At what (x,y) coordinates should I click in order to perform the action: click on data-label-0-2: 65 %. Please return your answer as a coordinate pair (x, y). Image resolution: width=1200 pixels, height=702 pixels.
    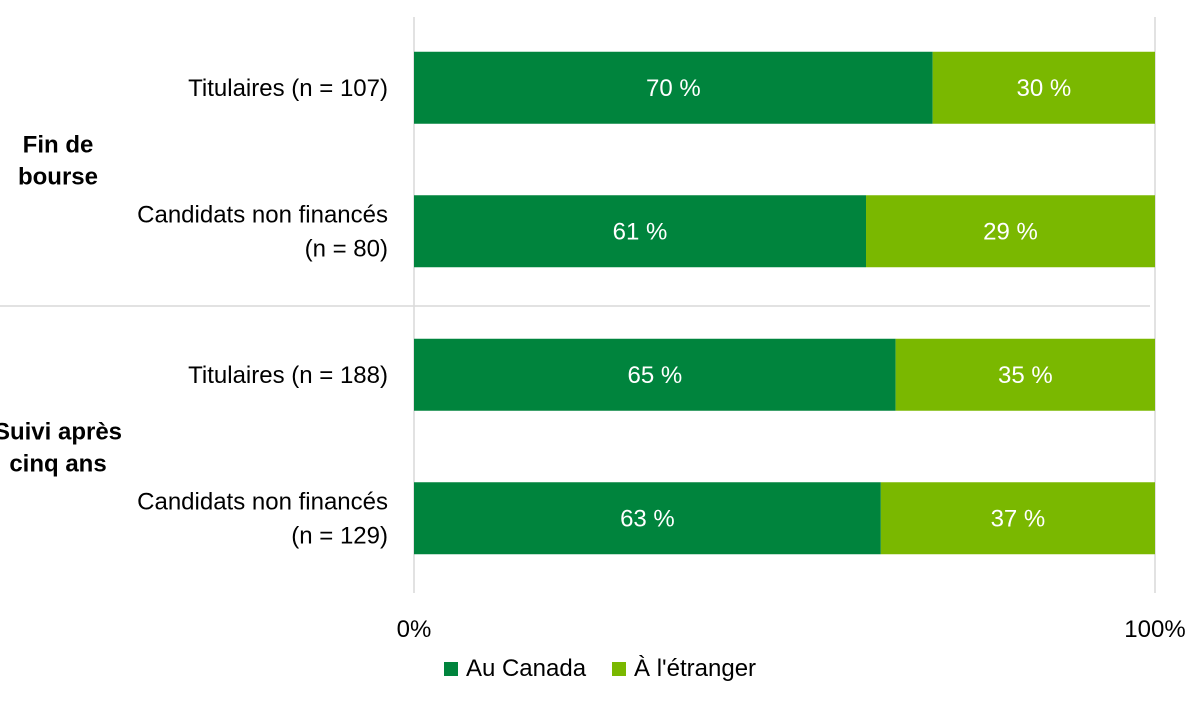
    Looking at the image, I should click on (654, 375).